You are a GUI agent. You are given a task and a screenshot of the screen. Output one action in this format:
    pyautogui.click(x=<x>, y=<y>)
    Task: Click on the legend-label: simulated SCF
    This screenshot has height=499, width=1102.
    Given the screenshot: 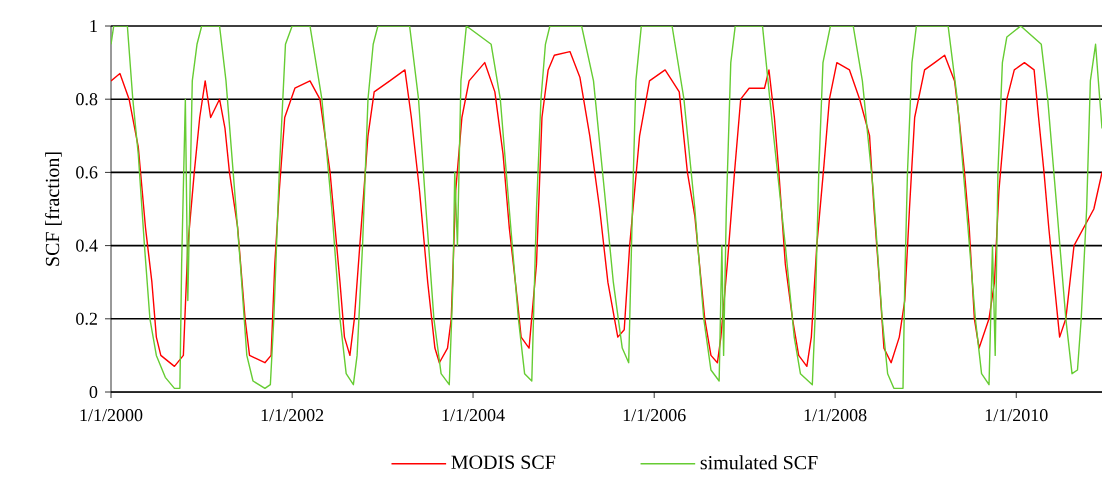 What is the action you would take?
    pyautogui.click(x=759, y=462)
    